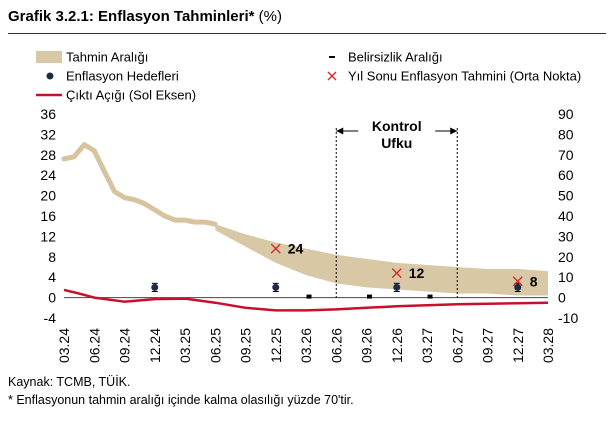 The image size is (611, 428). What do you see at coordinates (64, 345) in the screenshot?
I see `x-axis-tick: 03.24` at bounding box center [64, 345].